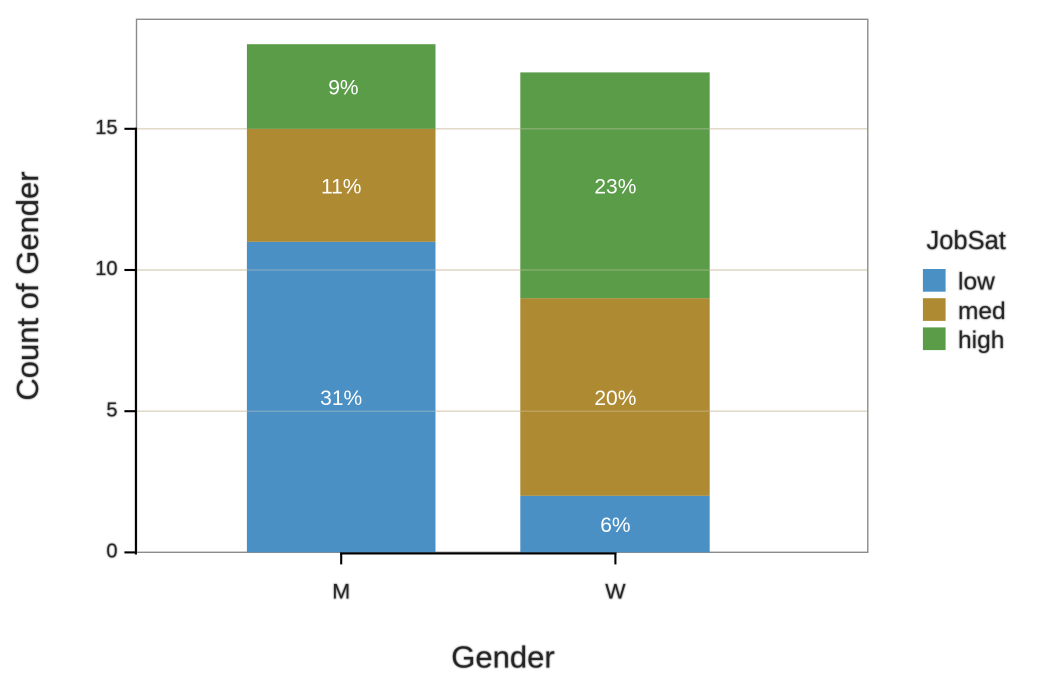 The width and height of the screenshot is (1056, 691). I want to click on svg-text: 31%, so click(341, 398).